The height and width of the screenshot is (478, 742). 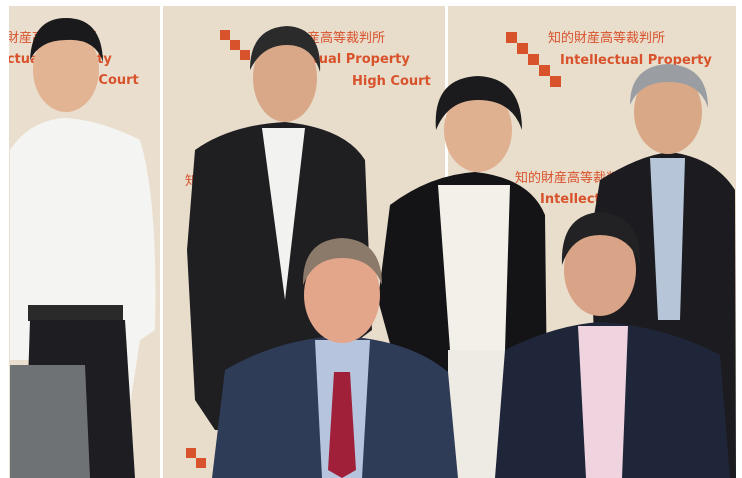 What do you see at coordinates (391, 81) in the screenshot?
I see `logo-en: High Court` at bounding box center [391, 81].